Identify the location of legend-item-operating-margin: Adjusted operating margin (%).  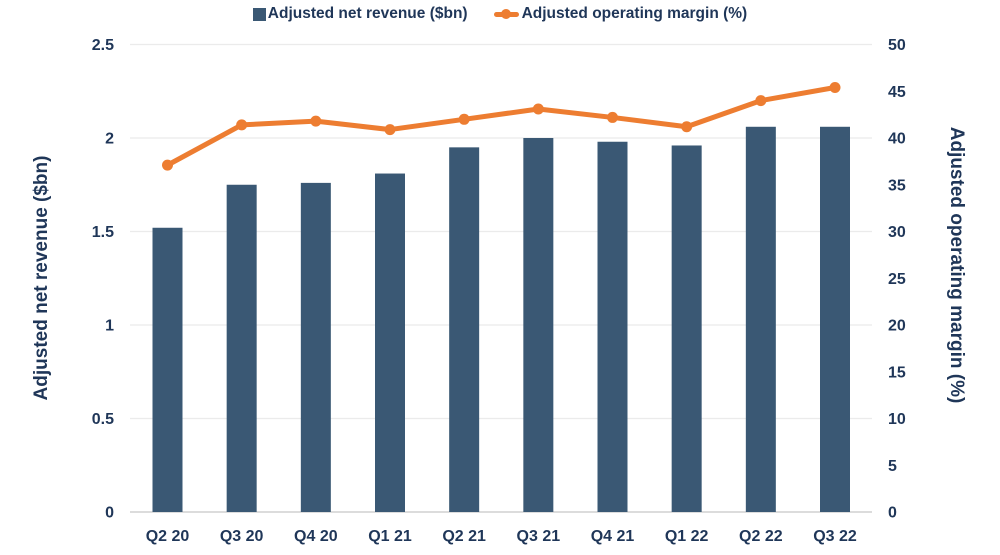
(620, 14).